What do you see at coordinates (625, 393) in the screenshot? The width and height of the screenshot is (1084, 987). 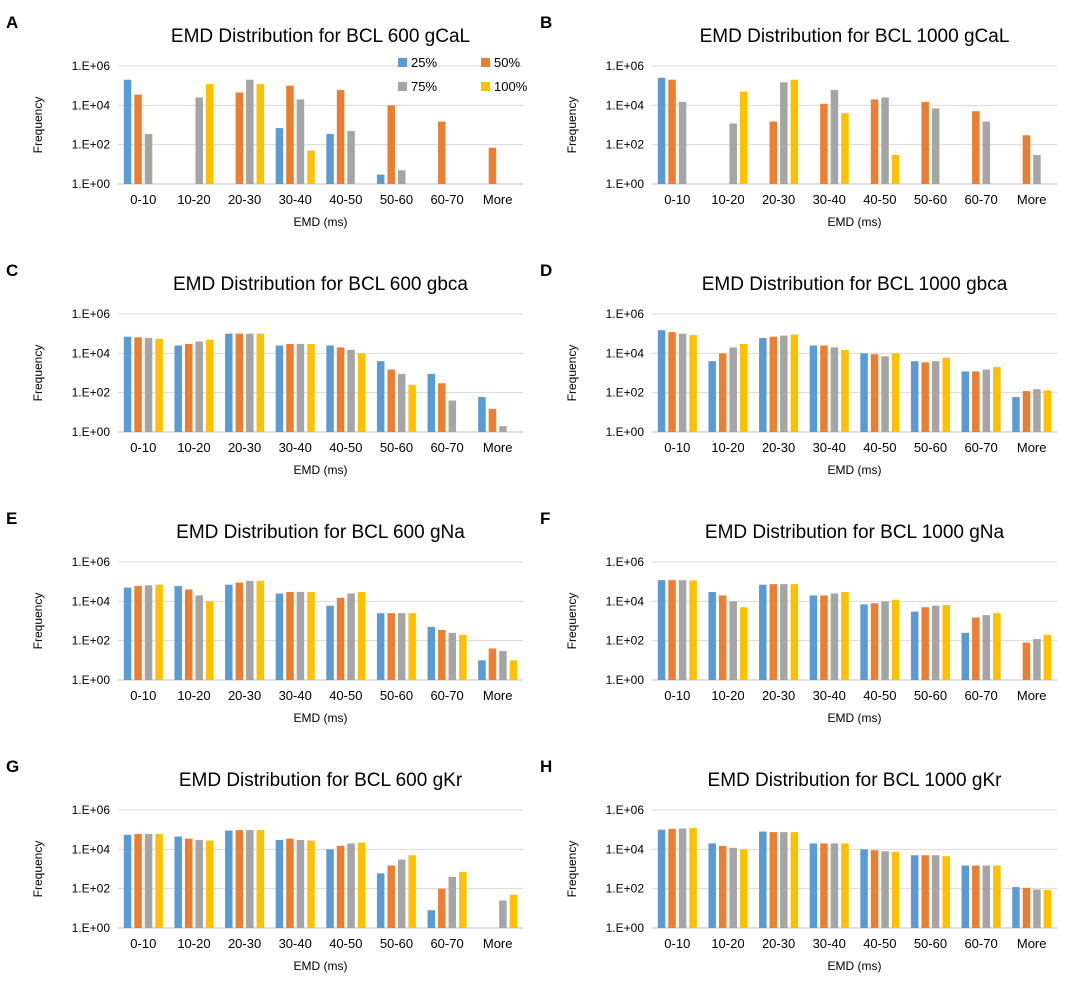 I see `y-tick-label: 1.E+02` at bounding box center [625, 393].